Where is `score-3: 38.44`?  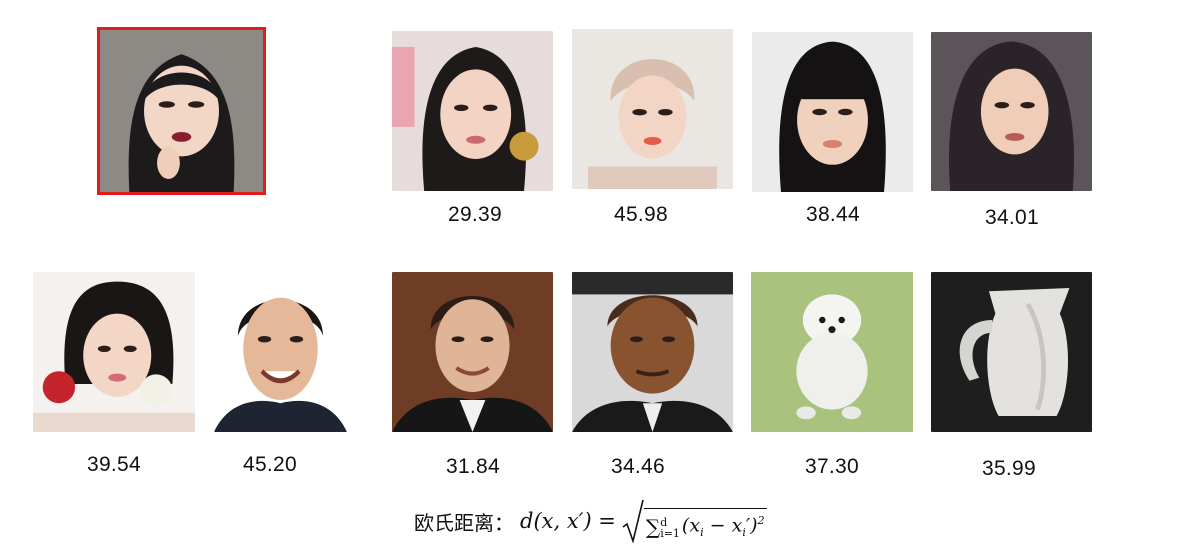 score-3: 38.44 is located at coordinates (833, 214).